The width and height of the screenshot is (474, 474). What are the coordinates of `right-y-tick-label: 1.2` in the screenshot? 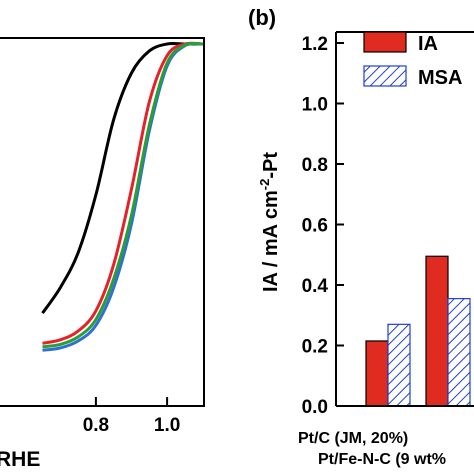 It's located at (315, 44).